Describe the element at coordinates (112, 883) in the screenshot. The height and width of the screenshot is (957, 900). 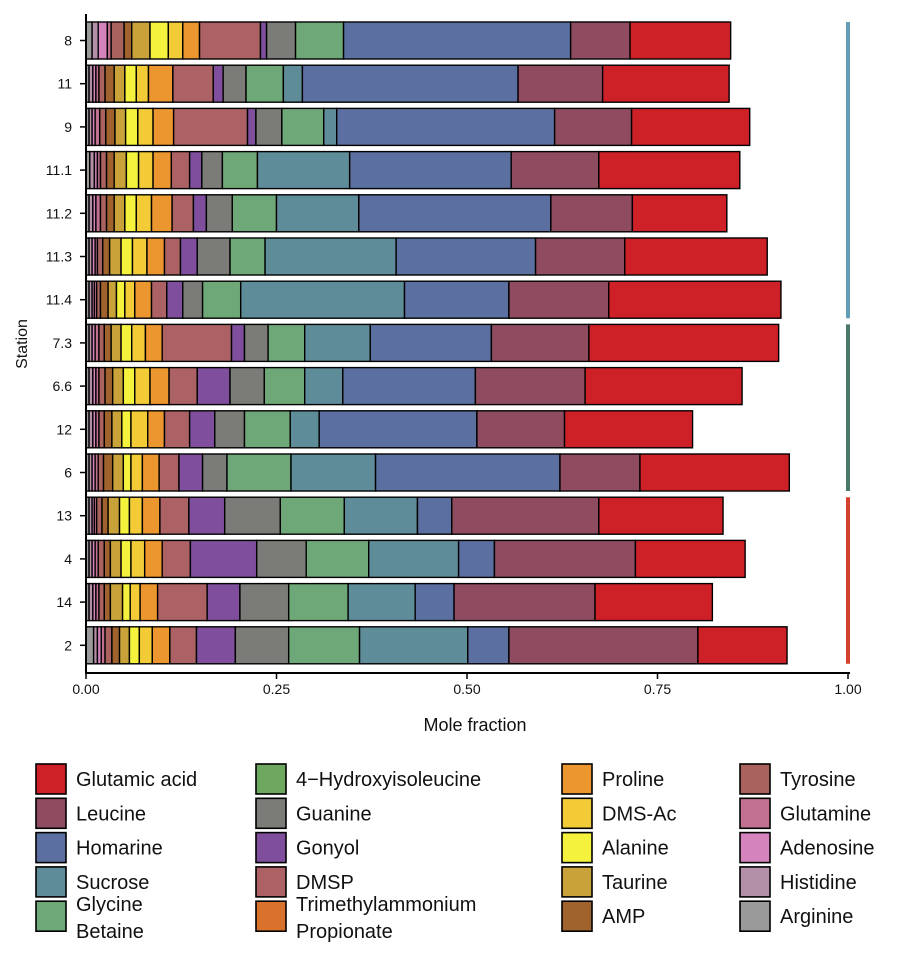
I see `legend-label: Sucrose` at that location.